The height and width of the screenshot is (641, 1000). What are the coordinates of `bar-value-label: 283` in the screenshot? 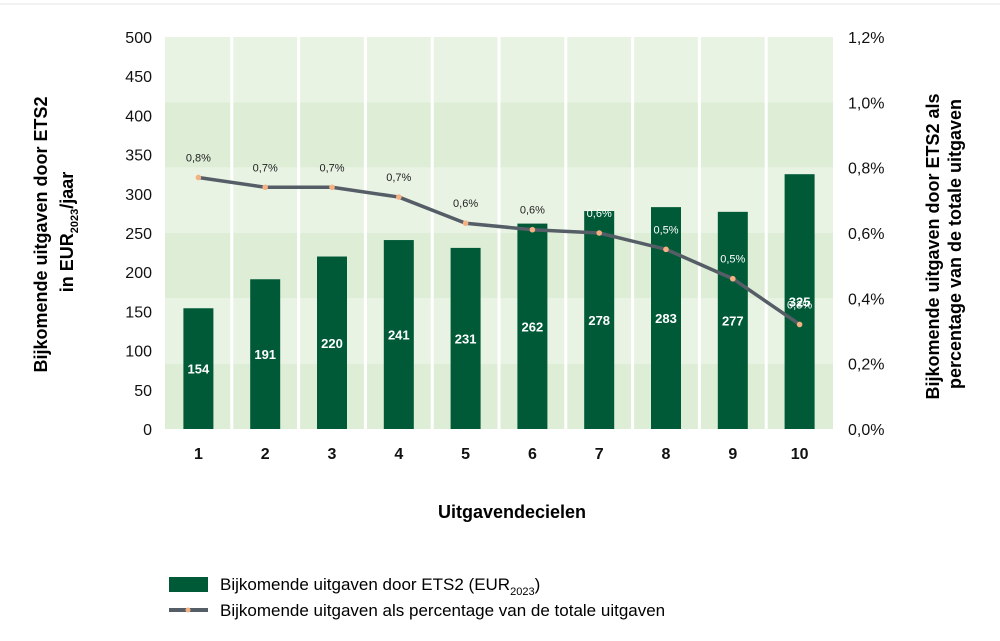 It's located at (666, 318).